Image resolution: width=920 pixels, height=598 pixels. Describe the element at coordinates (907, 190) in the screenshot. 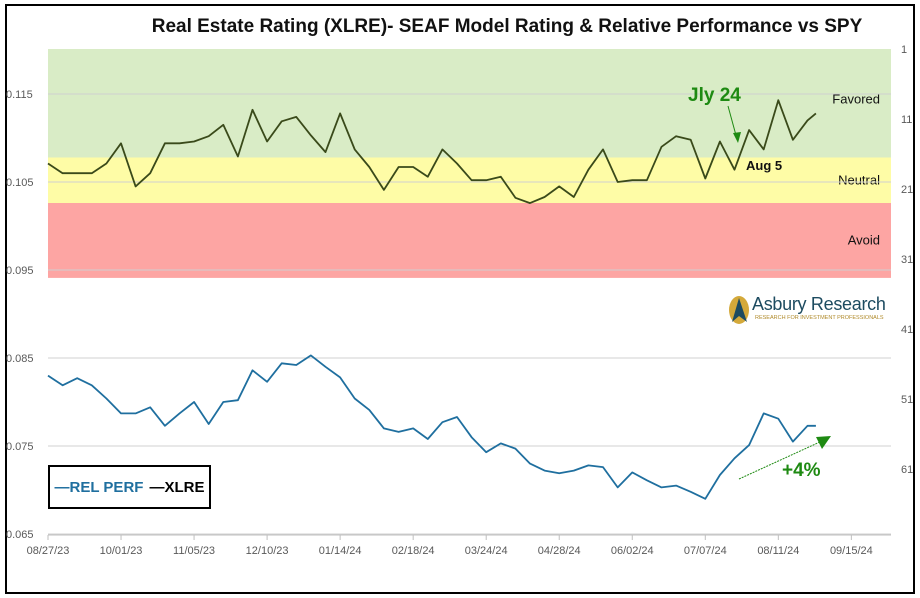

I see `right-axis-tick: 21` at that location.